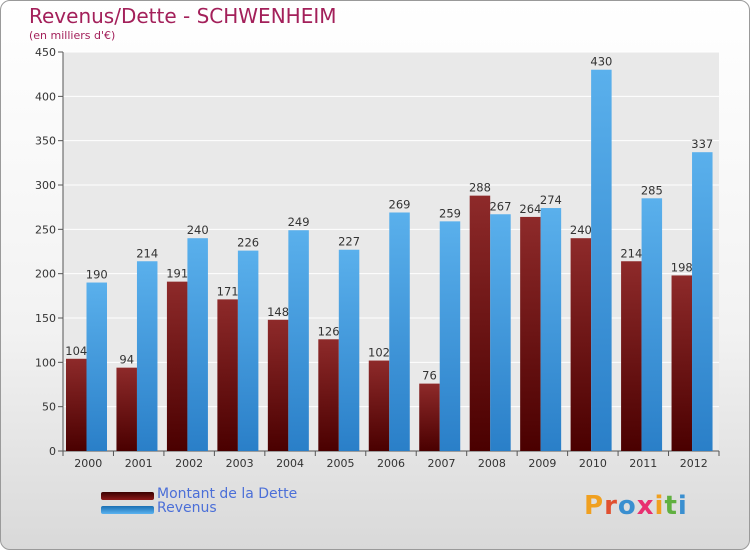 Image resolution: width=750 pixels, height=550 pixels. What do you see at coordinates (127, 496) in the screenshot?
I see `legend-swatch-dette` at bounding box center [127, 496].